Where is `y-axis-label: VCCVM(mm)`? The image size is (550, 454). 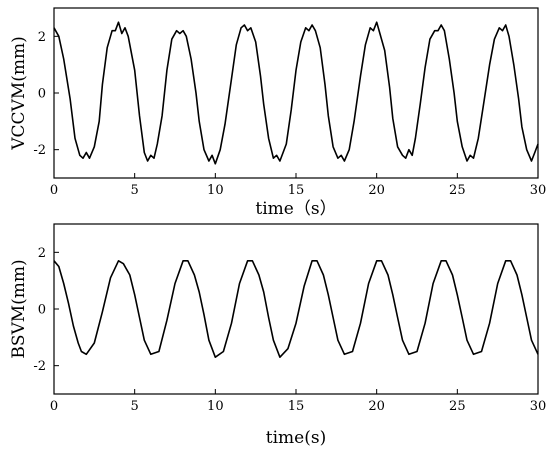
y-axis-label: VCCVM(mm) is located at coordinates (19, 93).